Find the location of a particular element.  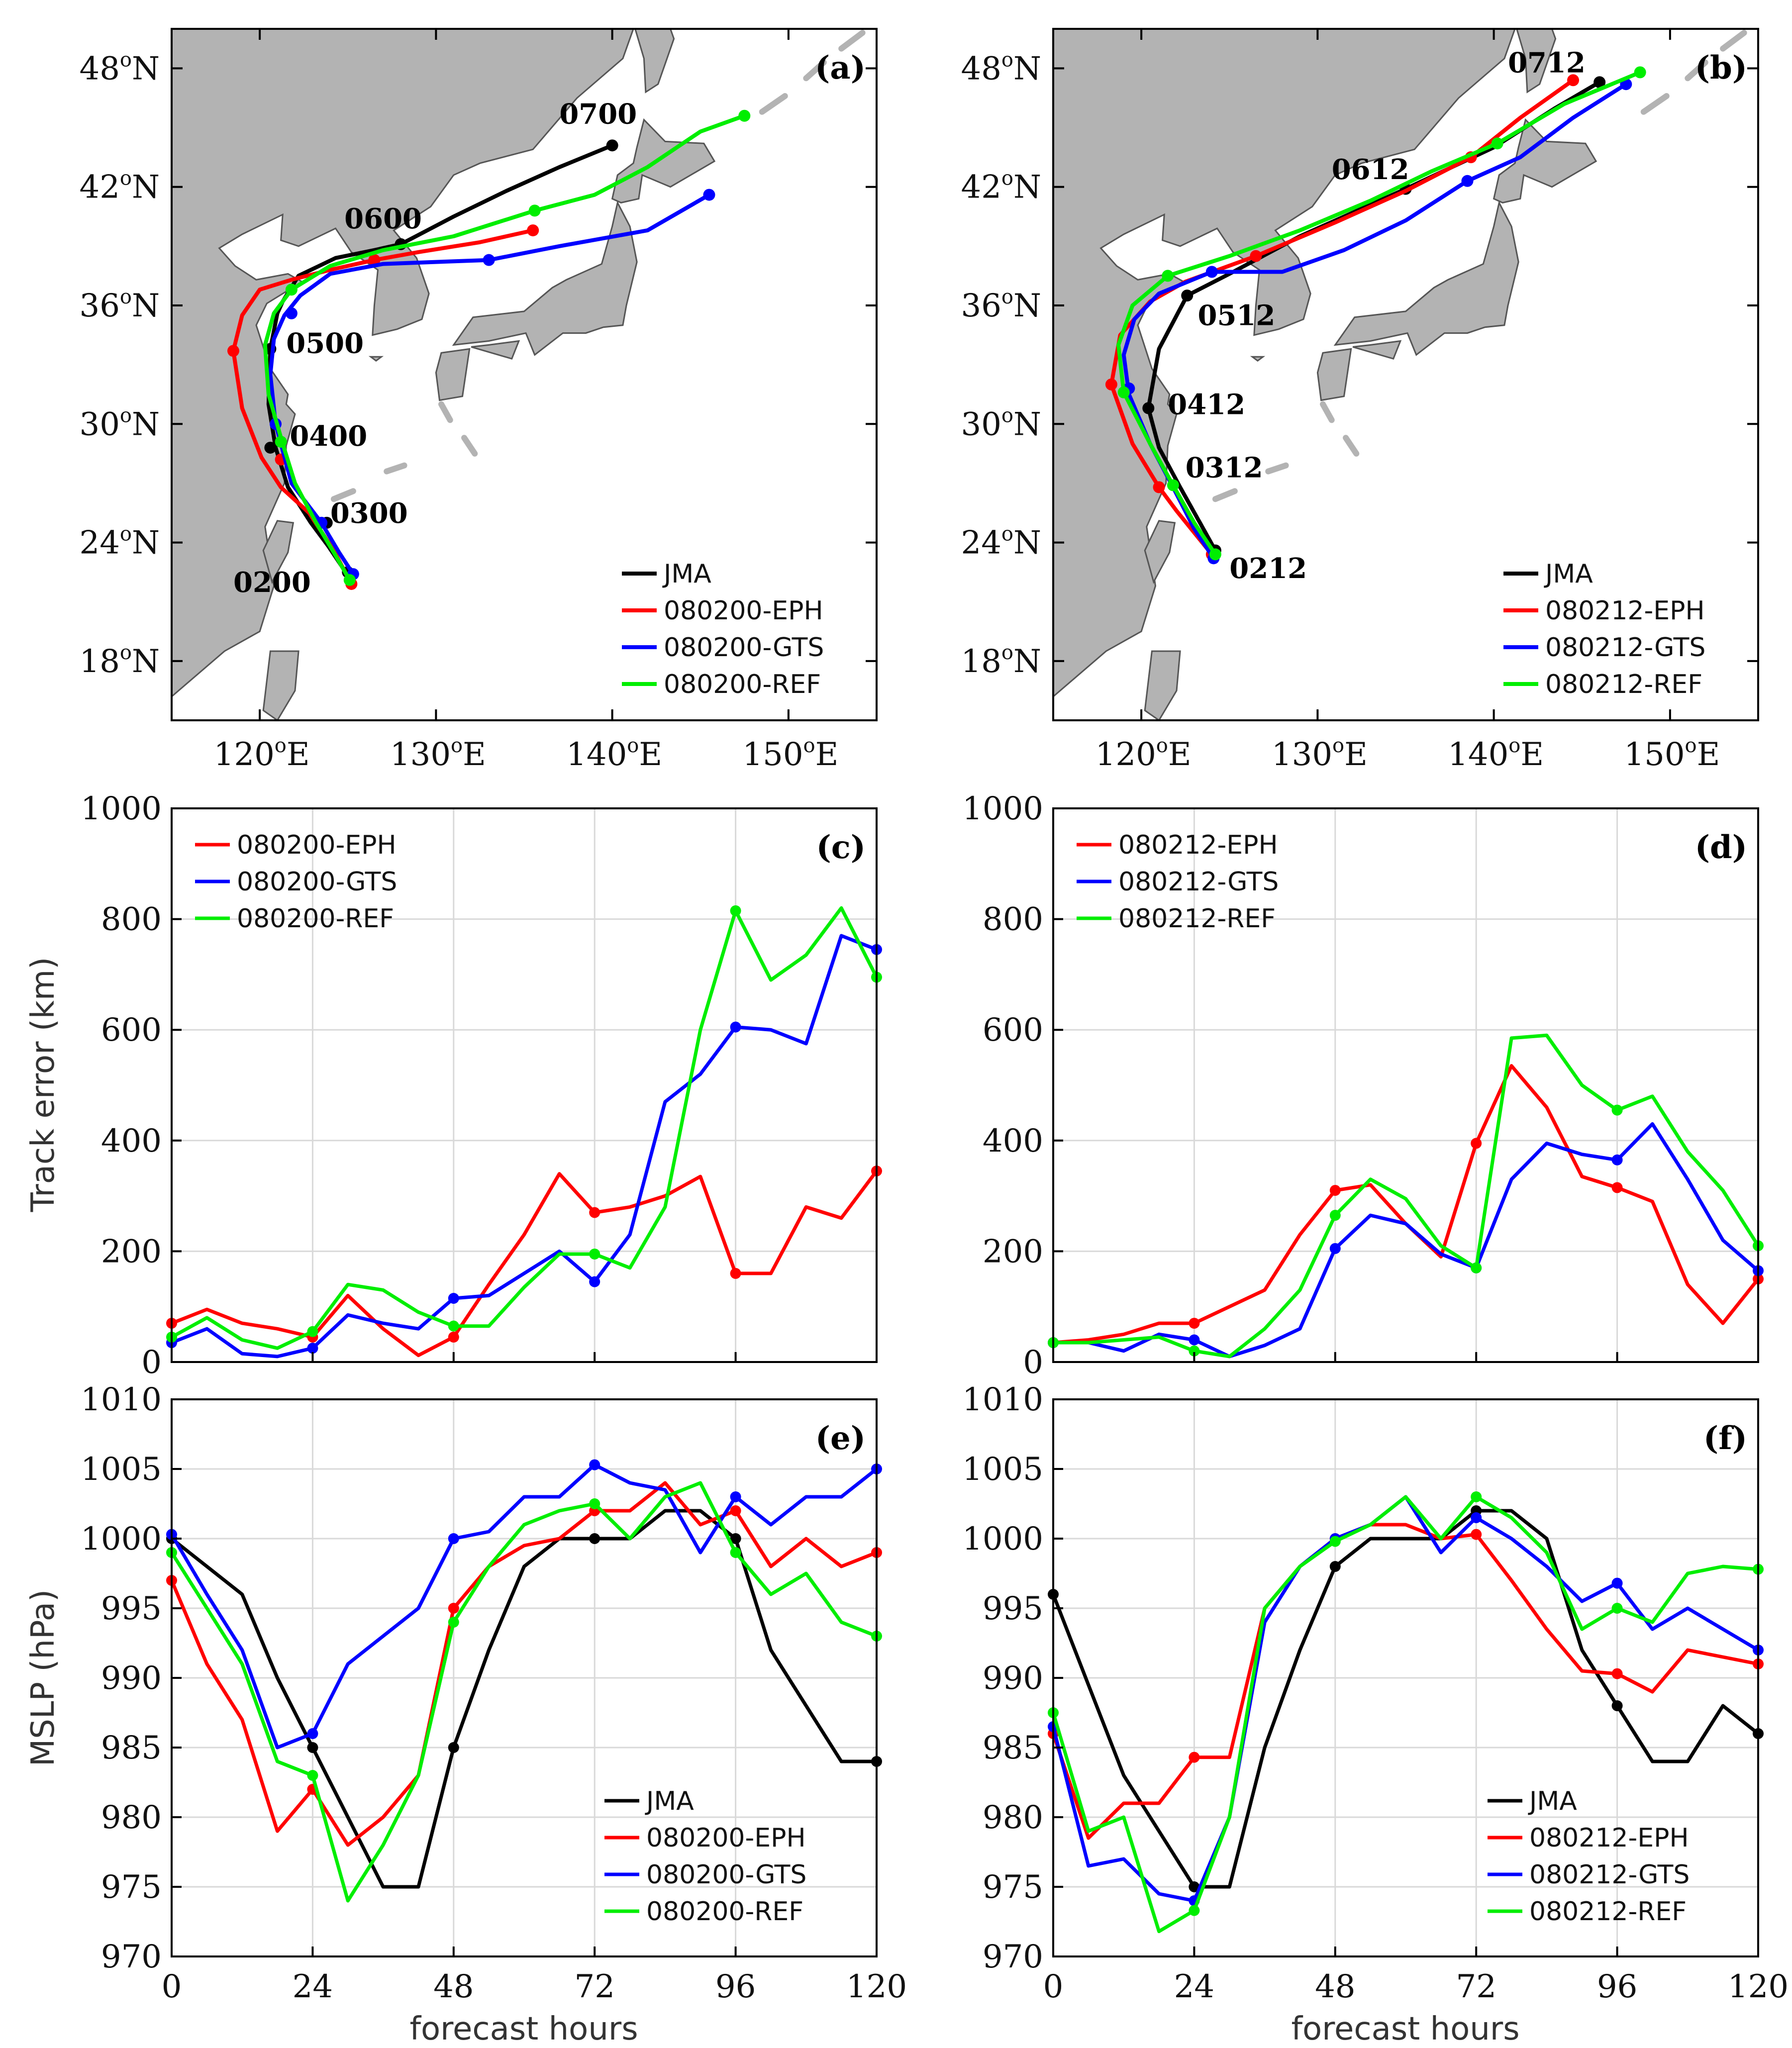

panel-f-legend: JMA 080212-EPH 080212-GTS 080212-REF is located at coordinates (1589, 1856).